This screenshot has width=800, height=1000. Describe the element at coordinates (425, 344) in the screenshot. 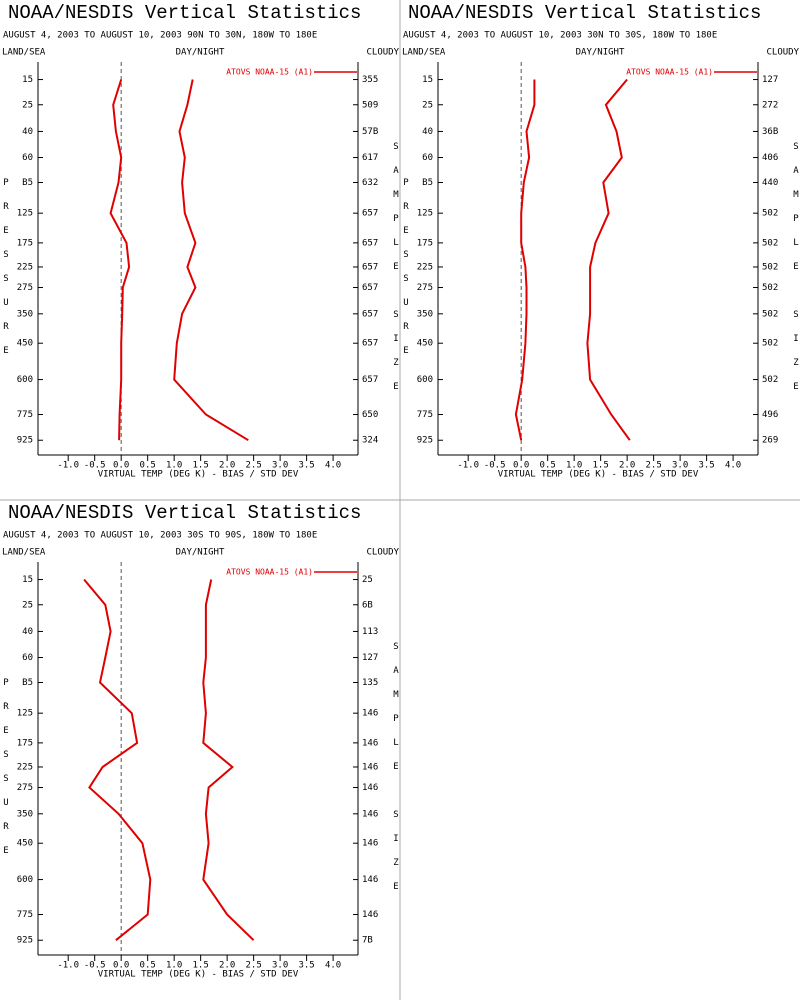

I see `y-tick-label: 450` at that location.